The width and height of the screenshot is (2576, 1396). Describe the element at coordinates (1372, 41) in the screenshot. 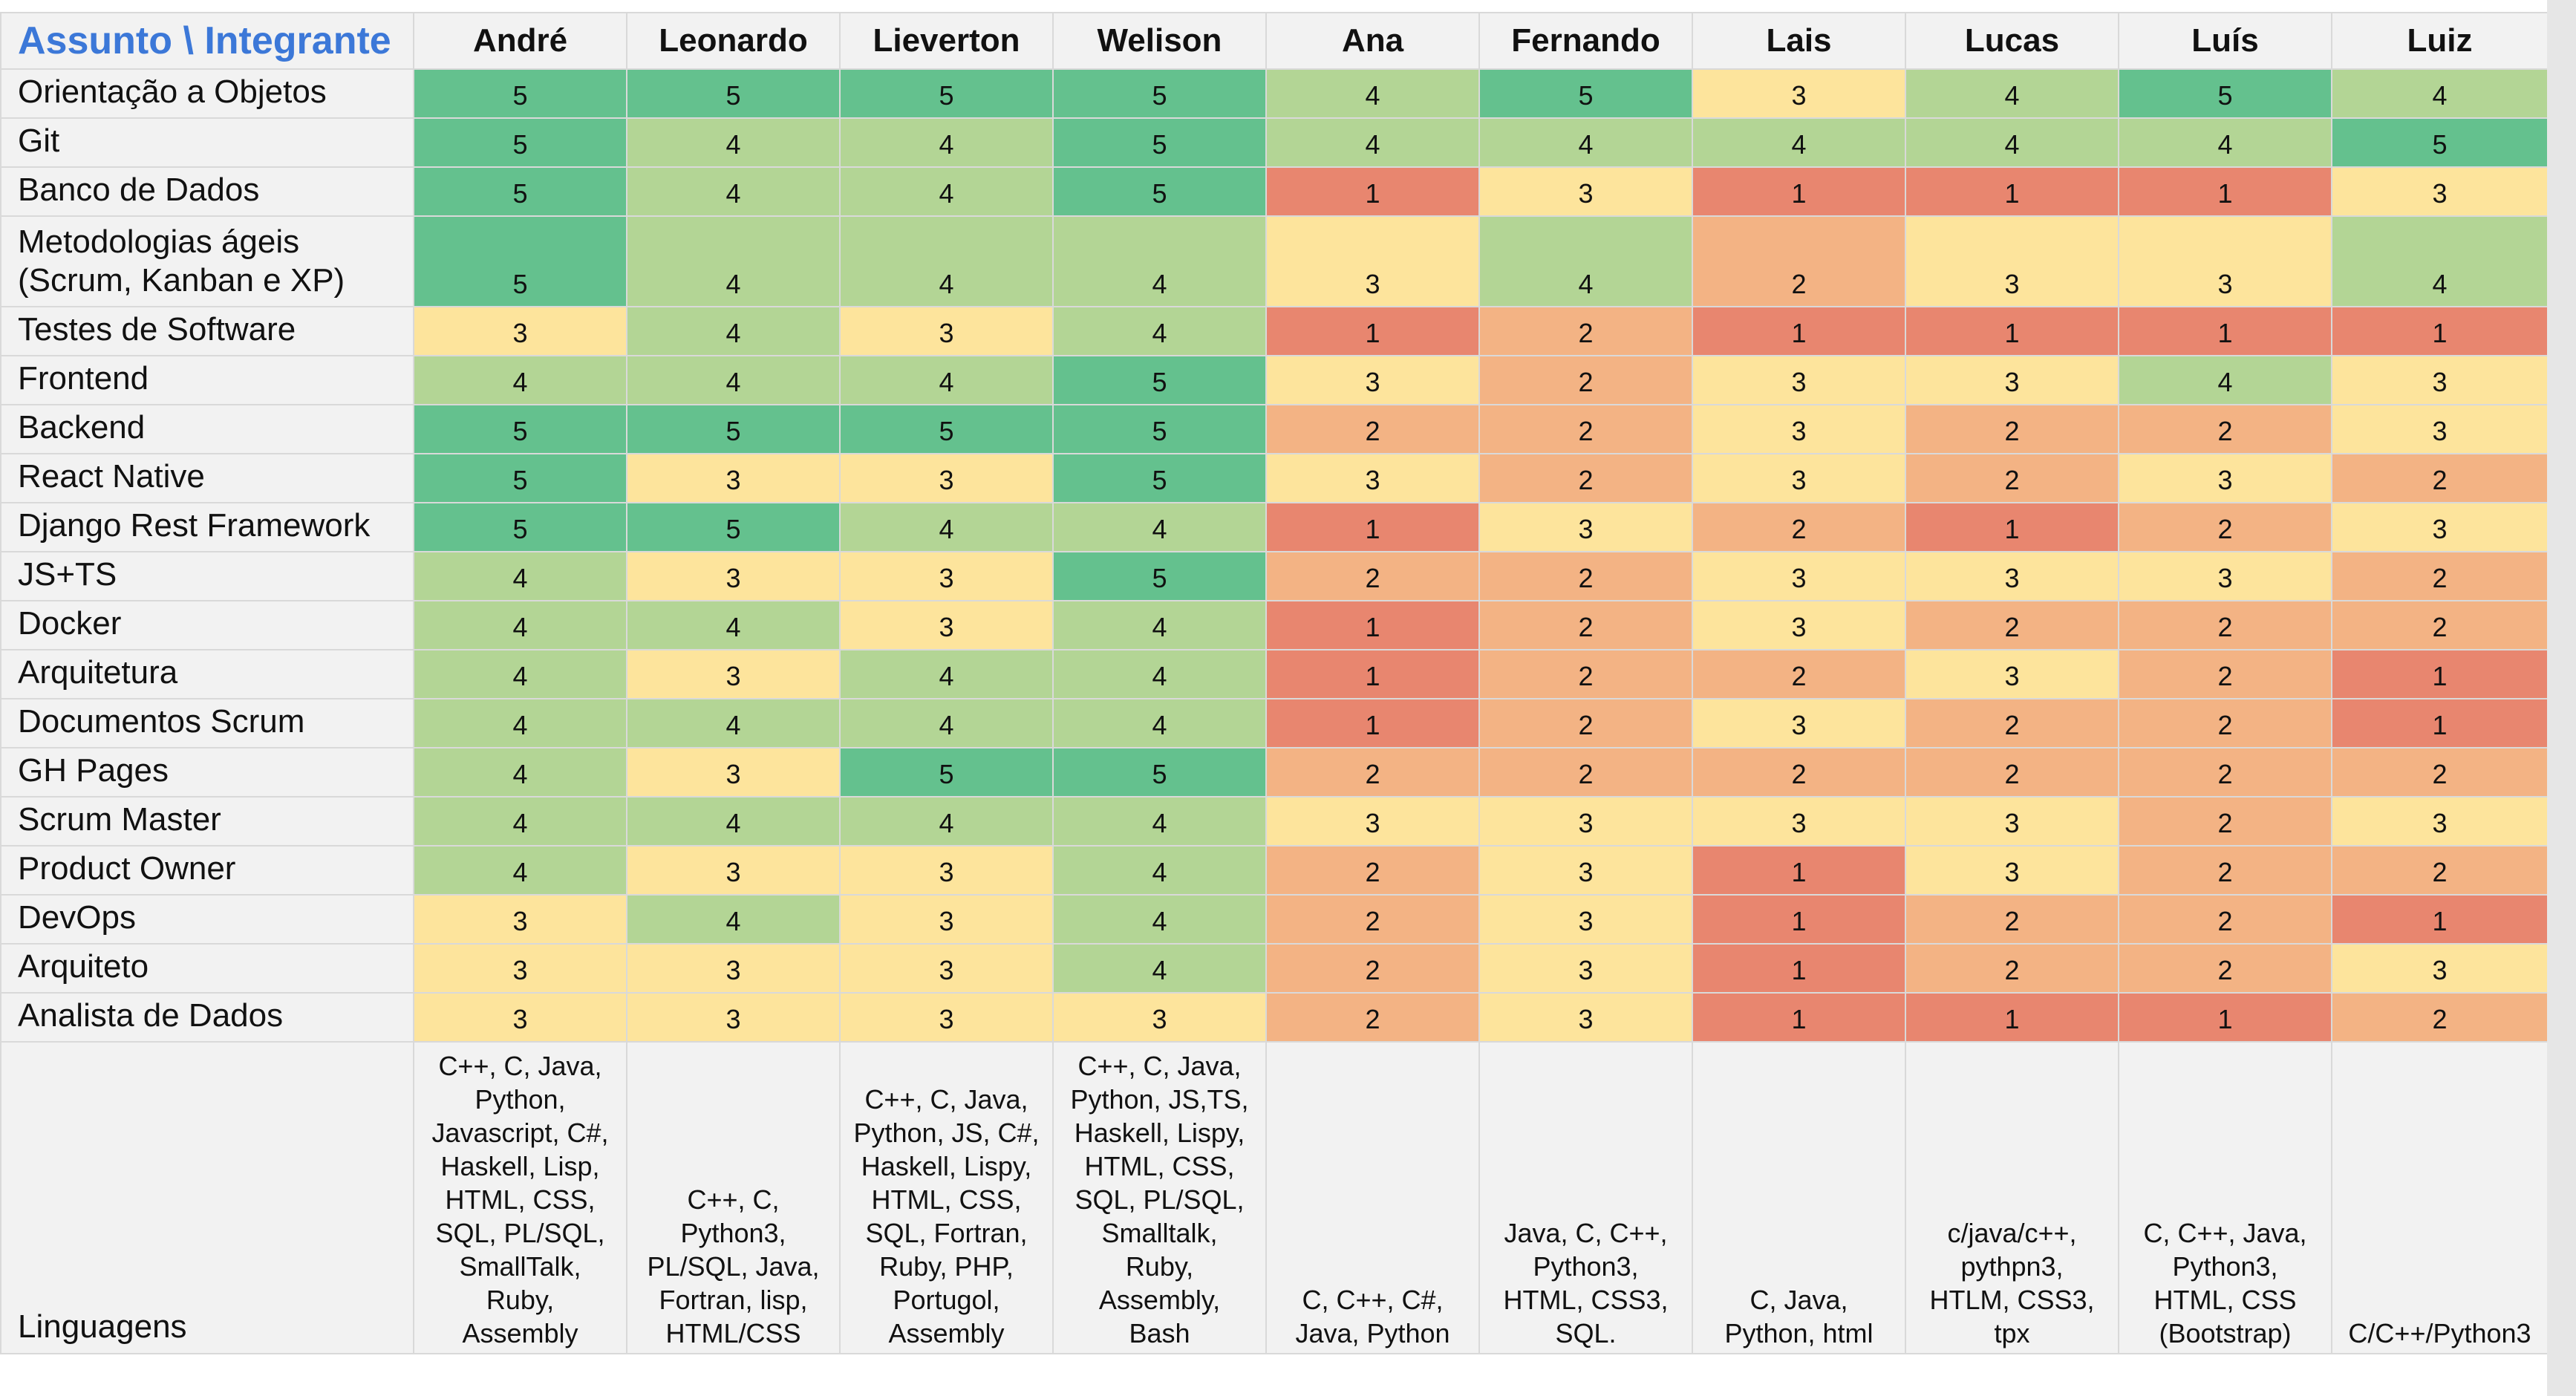

I see `column-header-cell: Ana` at that location.